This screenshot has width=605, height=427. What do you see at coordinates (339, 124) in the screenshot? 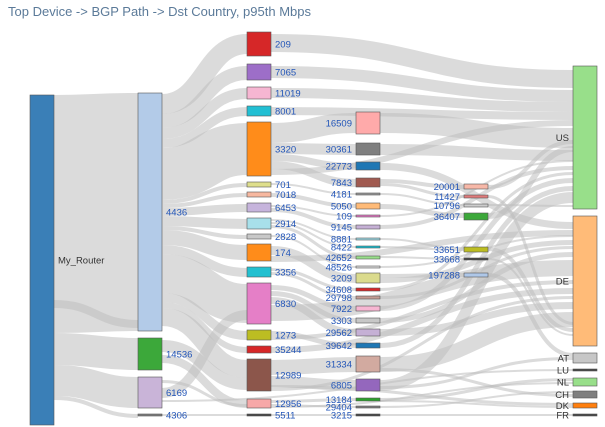
I see `node-label-16509: 16509` at bounding box center [339, 124].